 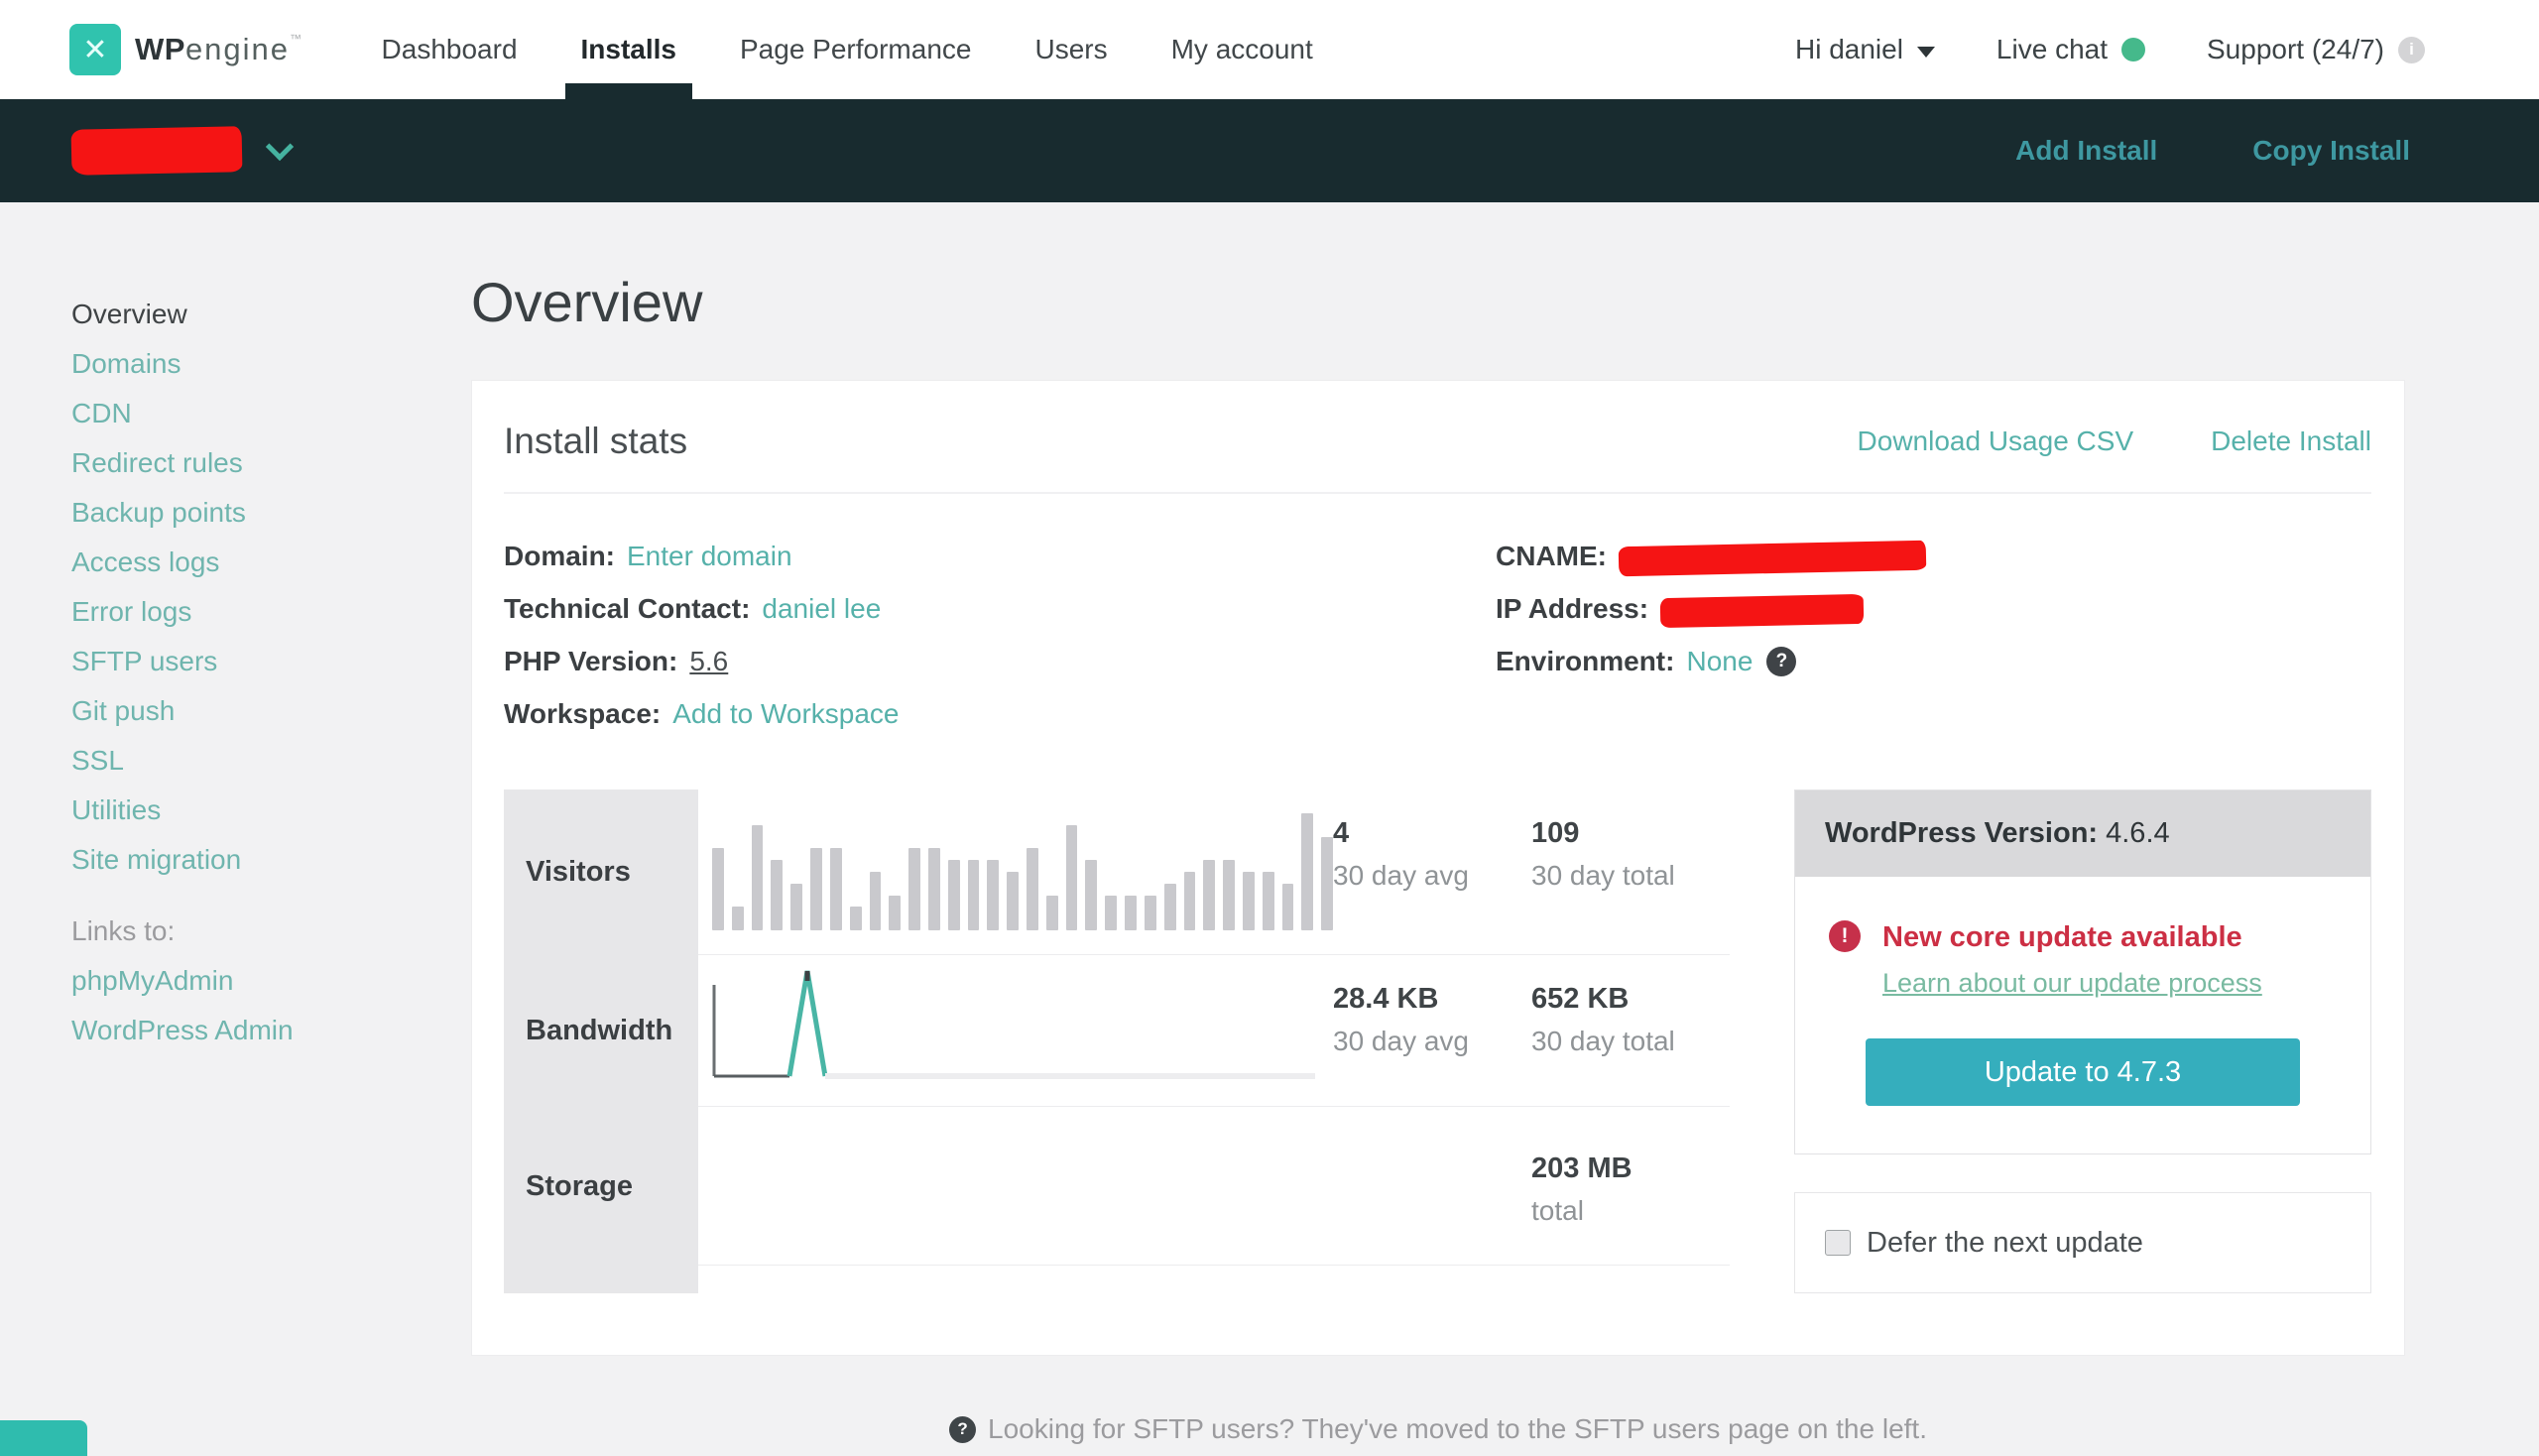 I want to click on live-chat-label: Live chat, so click(x=2052, y=49).